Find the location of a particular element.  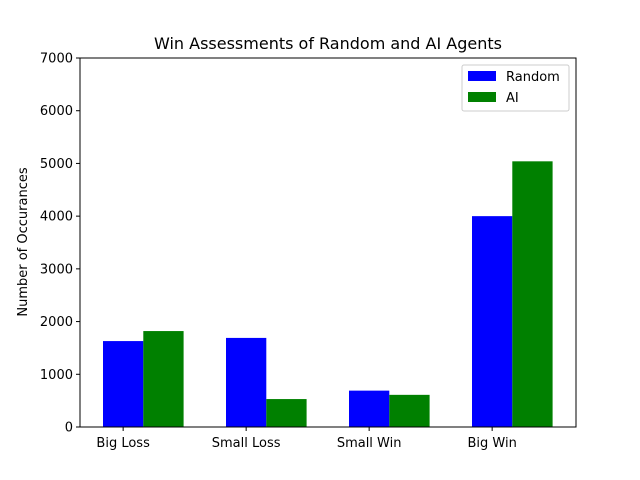

legend-label-ai: AI is located at coordinates (512, 98).